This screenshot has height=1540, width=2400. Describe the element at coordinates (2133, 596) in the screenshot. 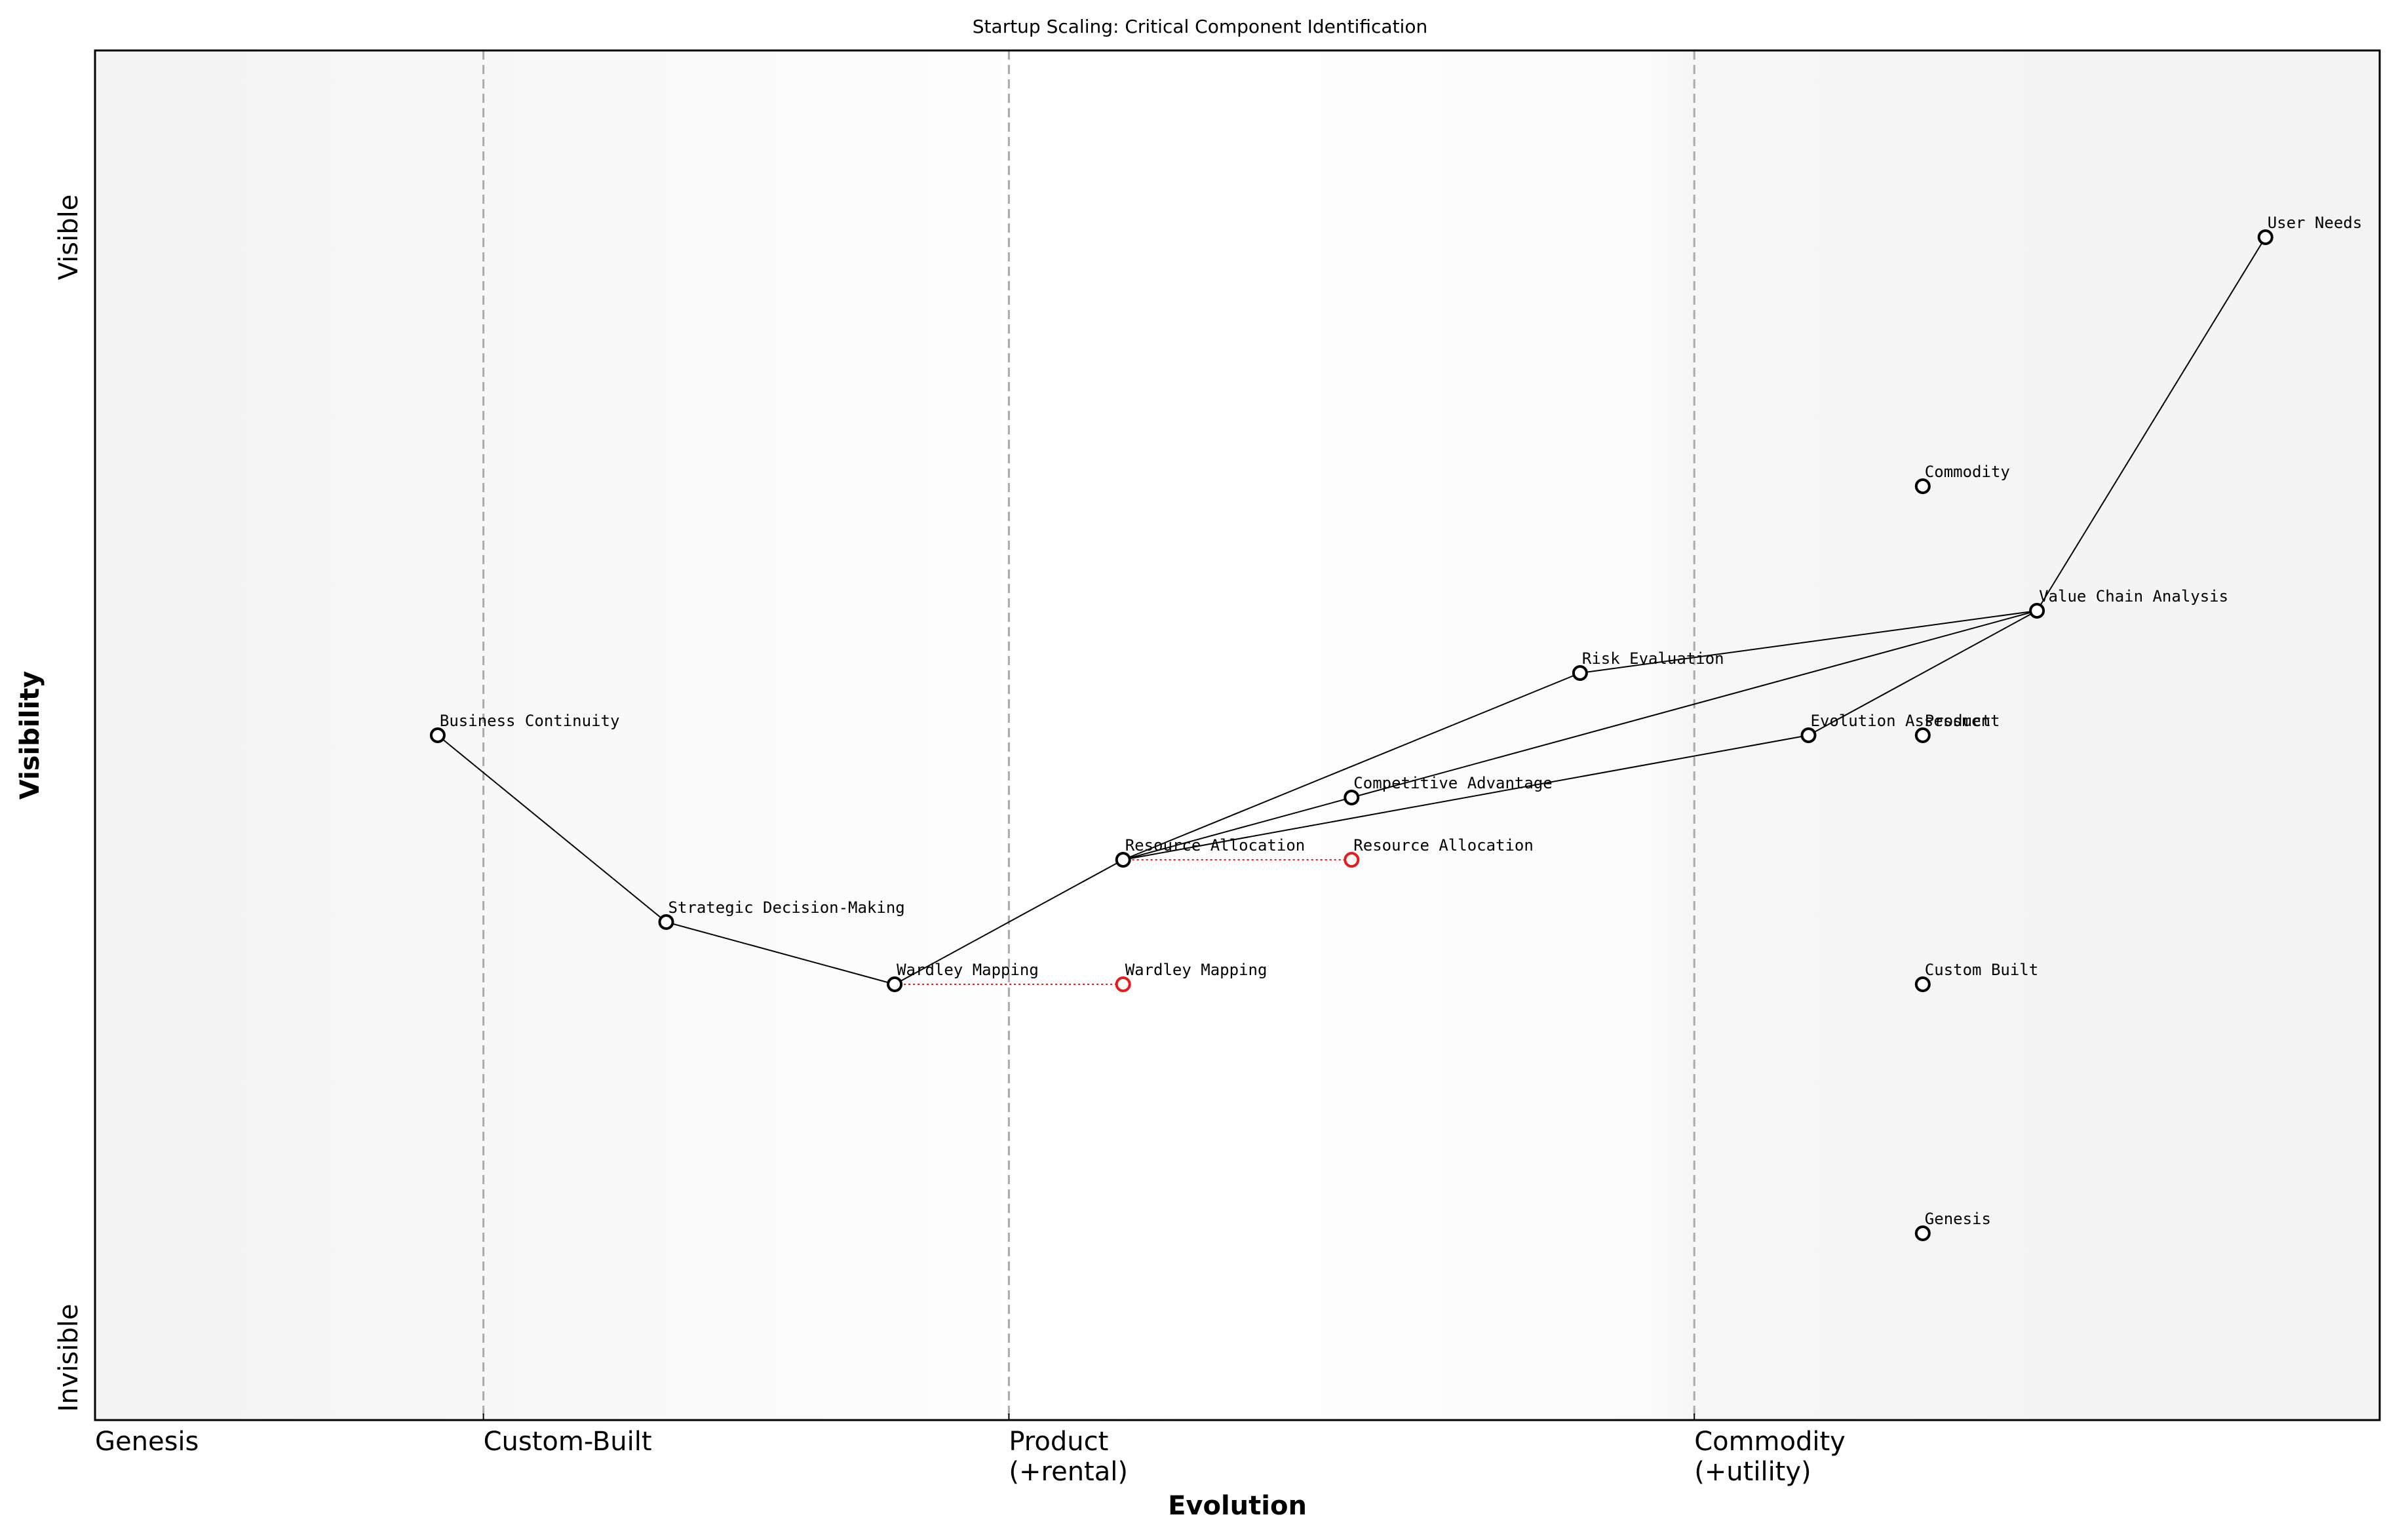

I see `node-label: Value Chain Analysis` at that location.